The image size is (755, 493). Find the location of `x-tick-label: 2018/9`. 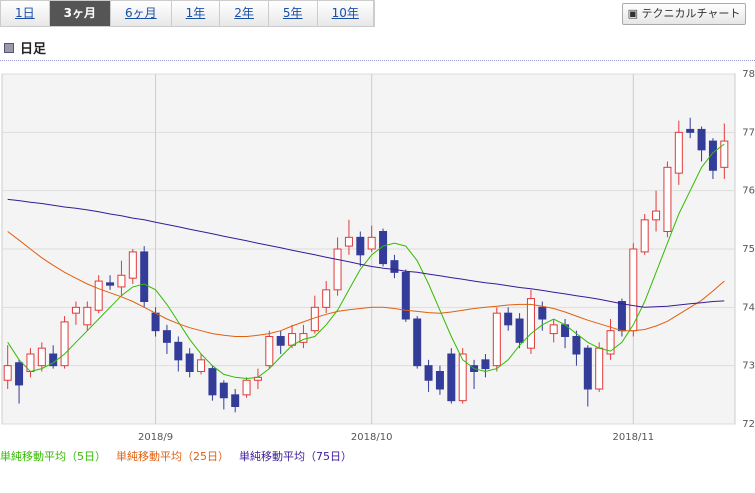

x-tick-label: 2018/9 is located at coordinates (155, 437).